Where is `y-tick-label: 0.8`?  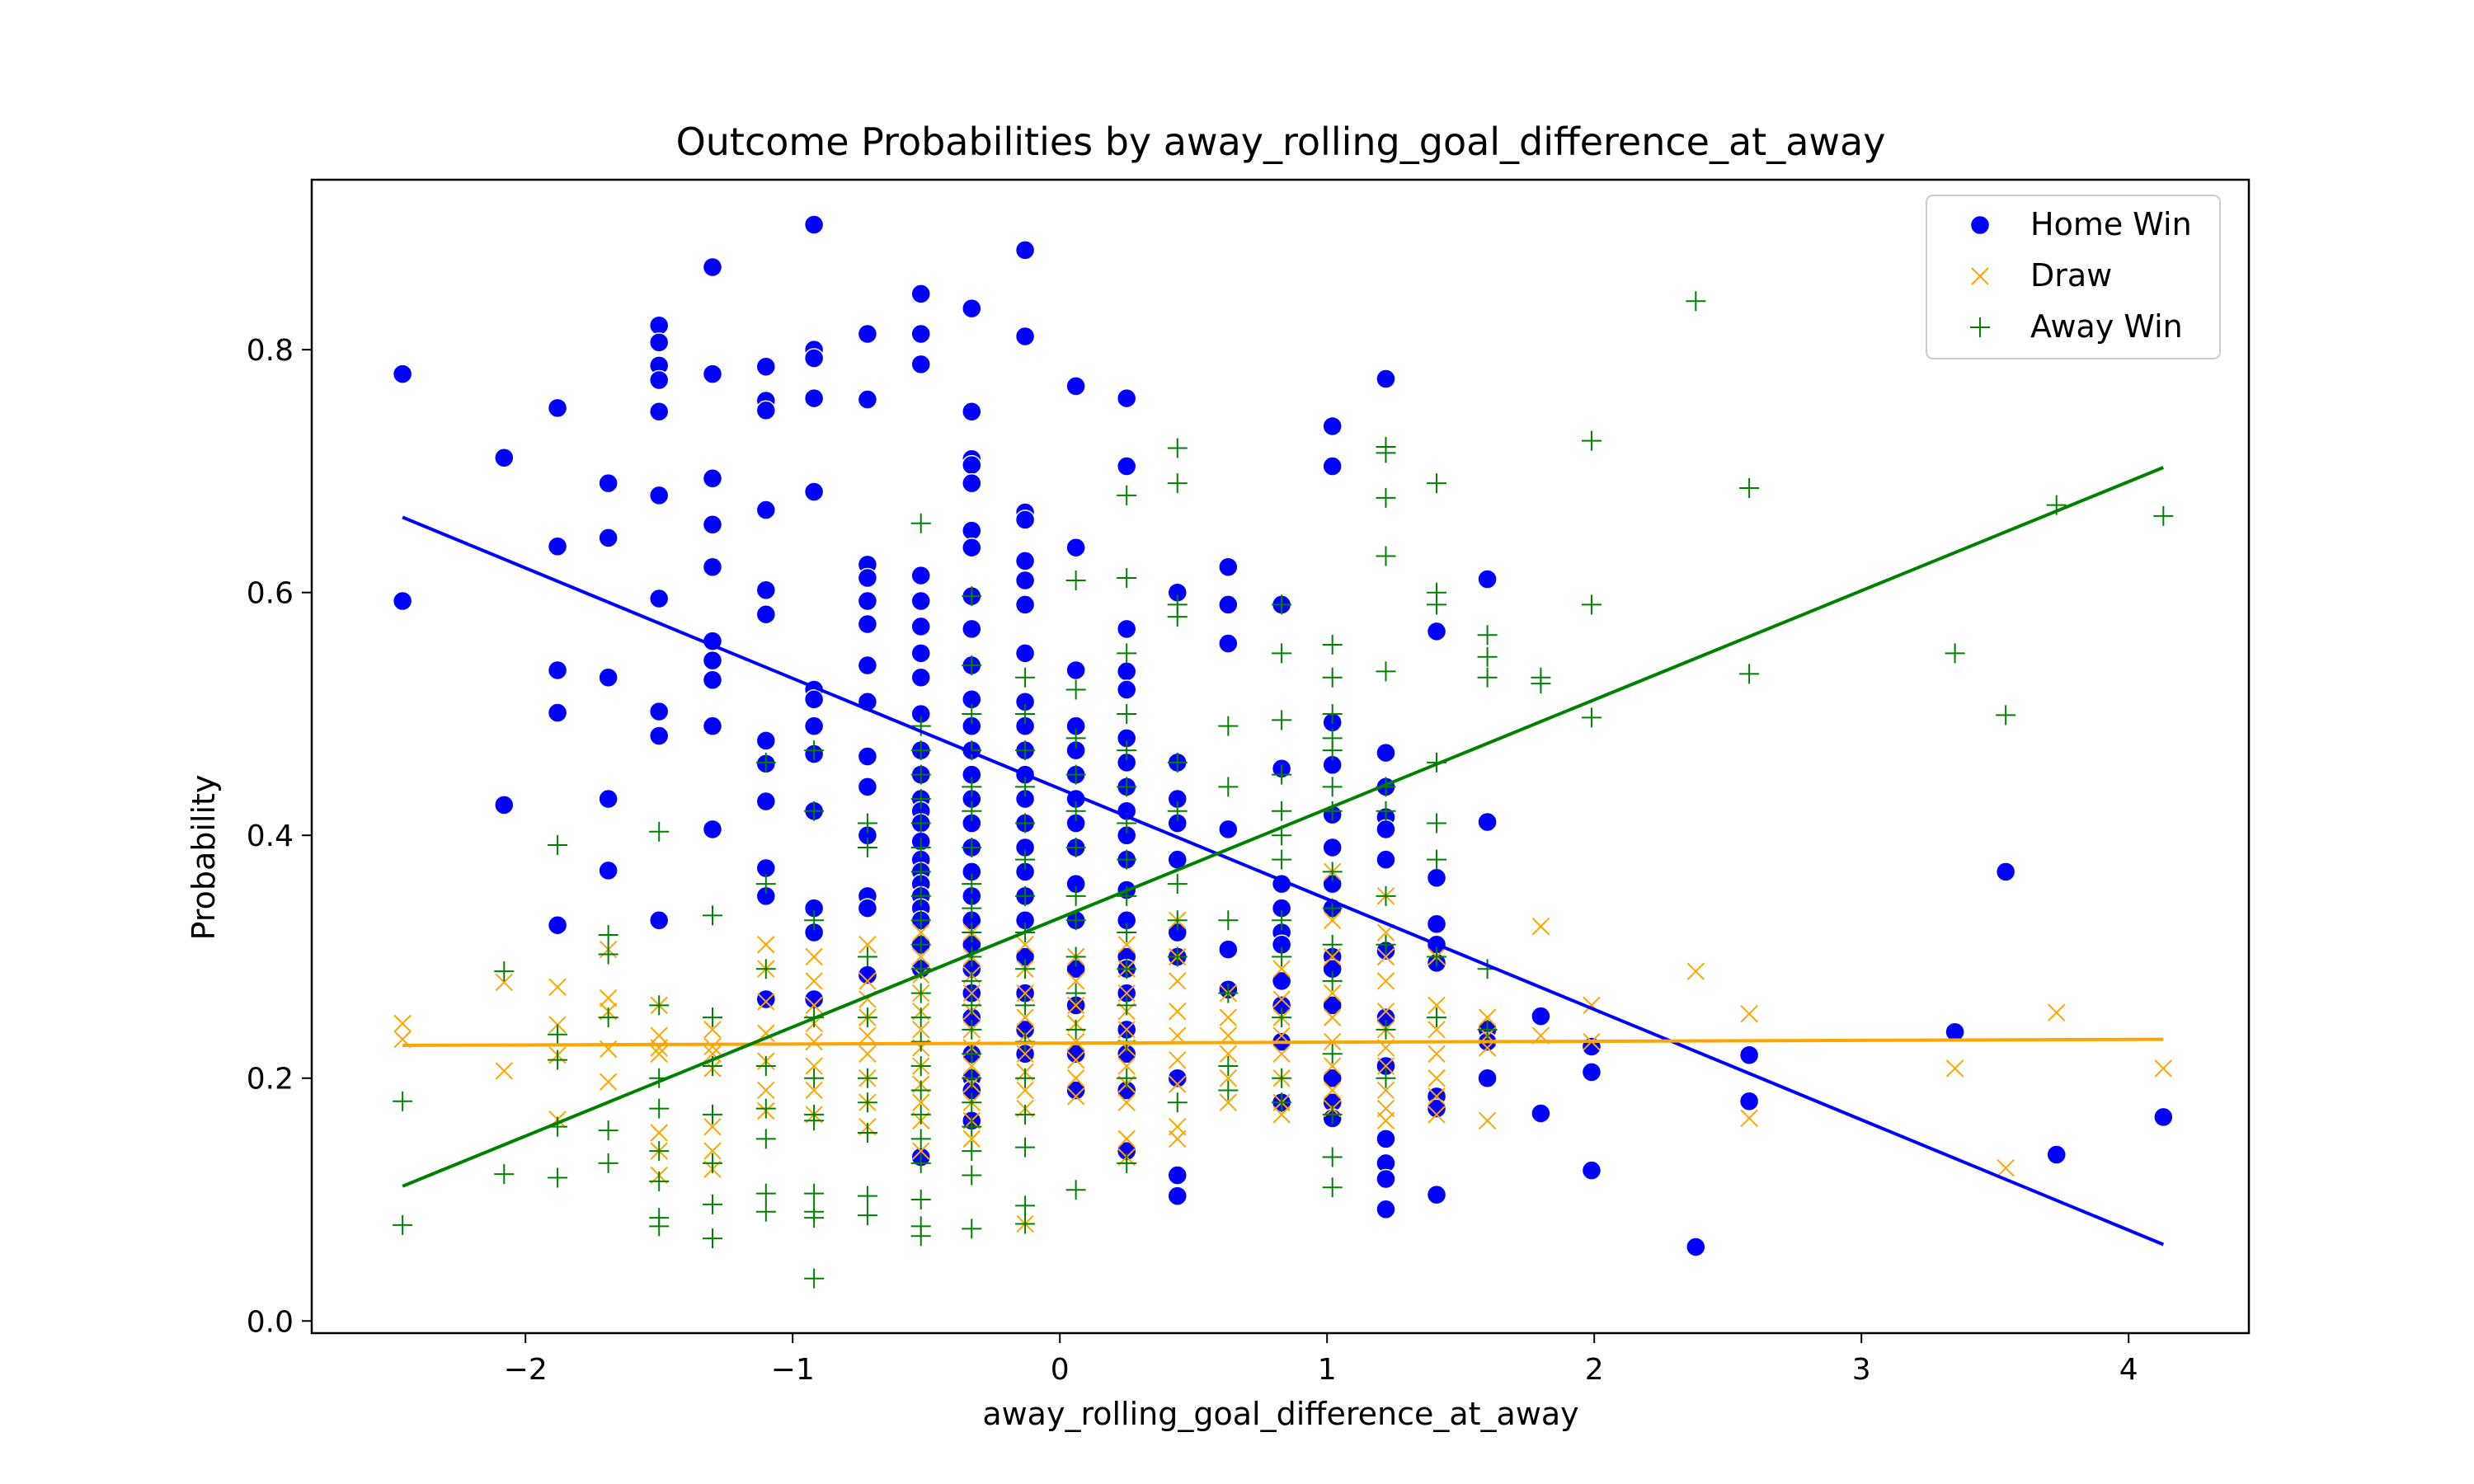 y-tick-label: 0.8 is located at coordinates (270, 351).